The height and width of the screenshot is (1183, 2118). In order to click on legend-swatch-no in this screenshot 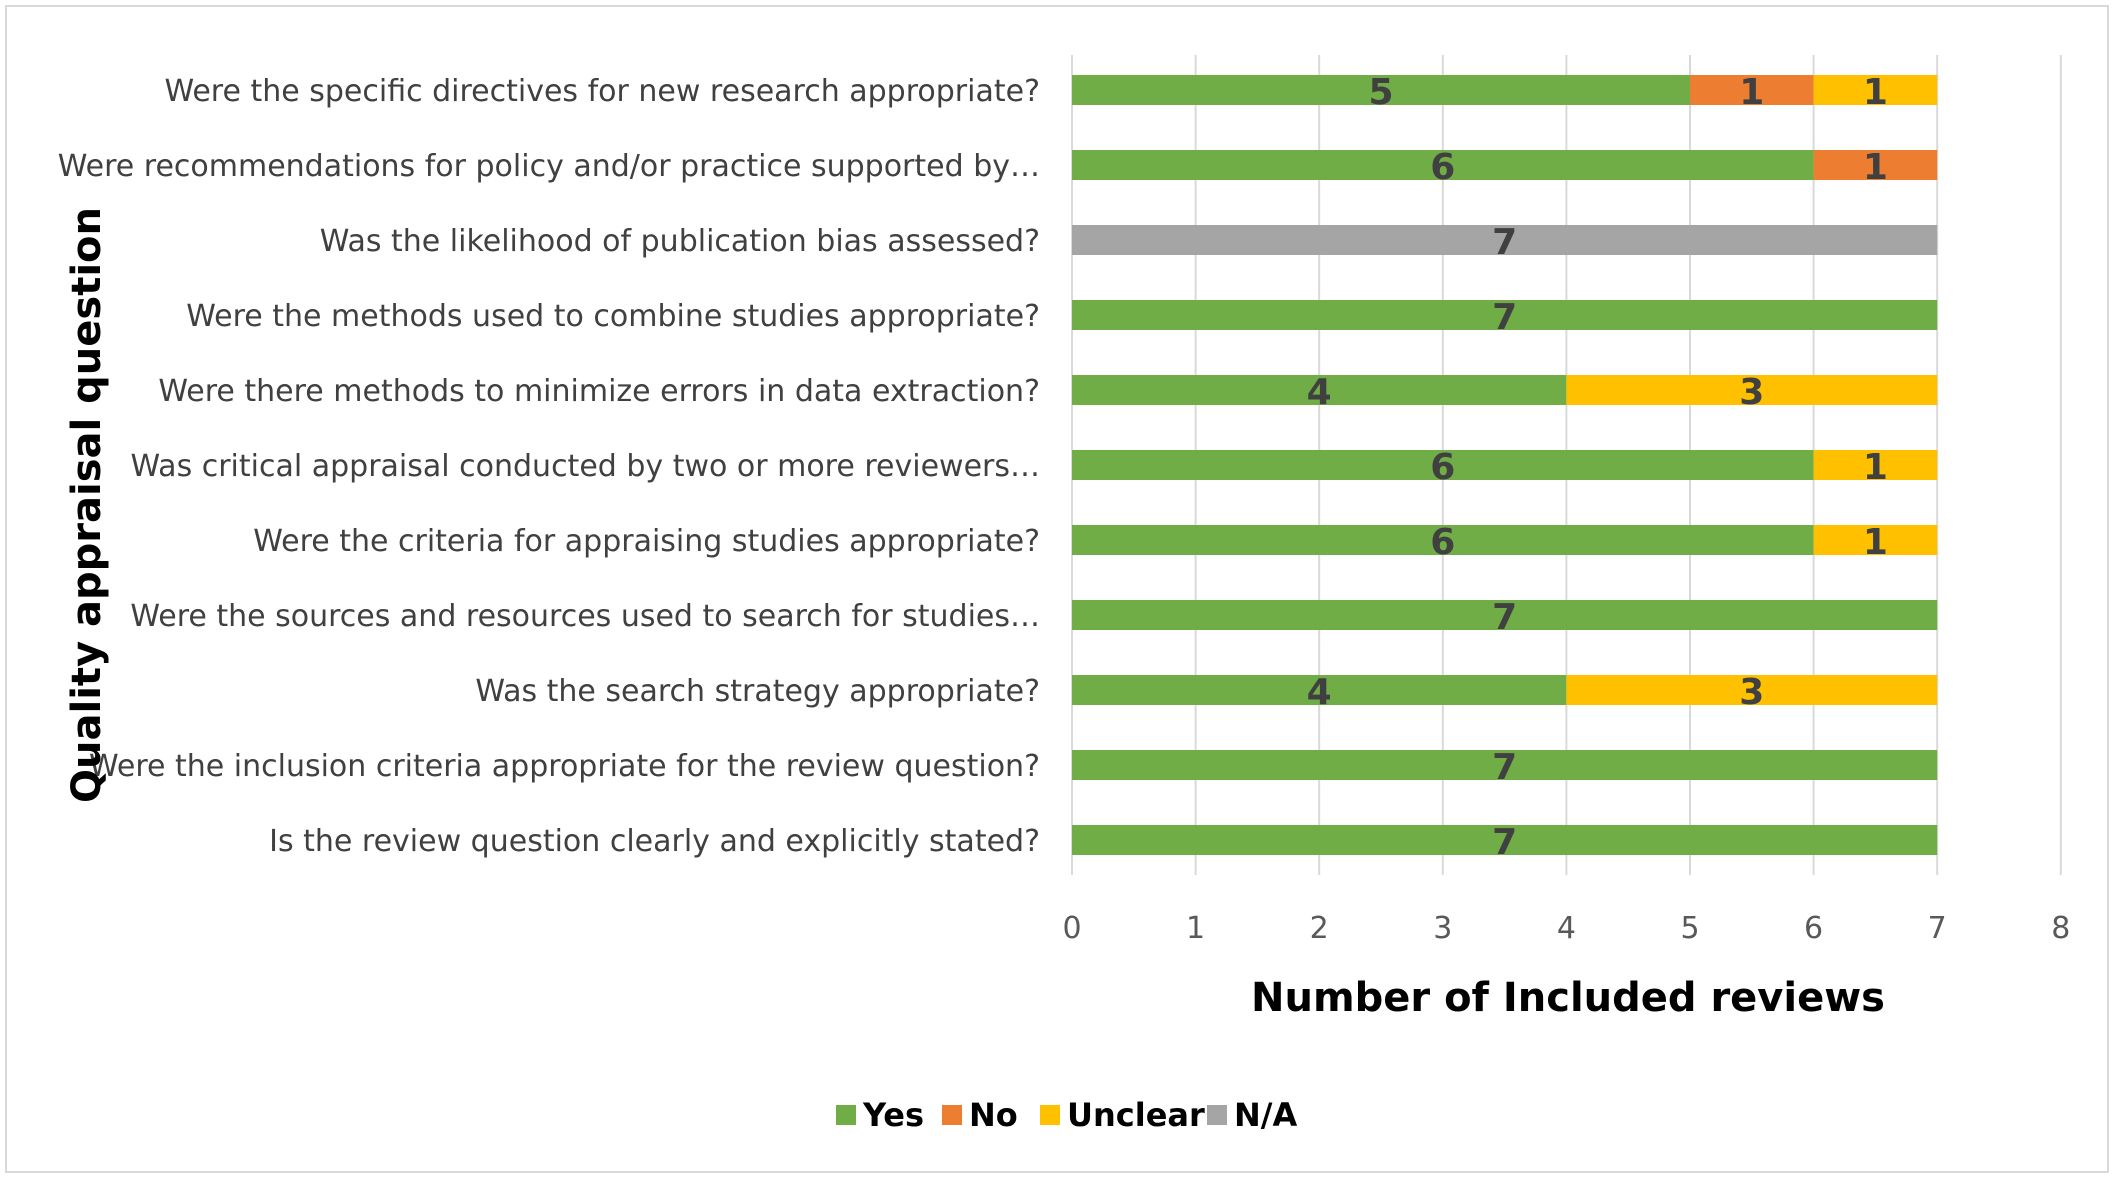, I will do `click(952, 1115)`.